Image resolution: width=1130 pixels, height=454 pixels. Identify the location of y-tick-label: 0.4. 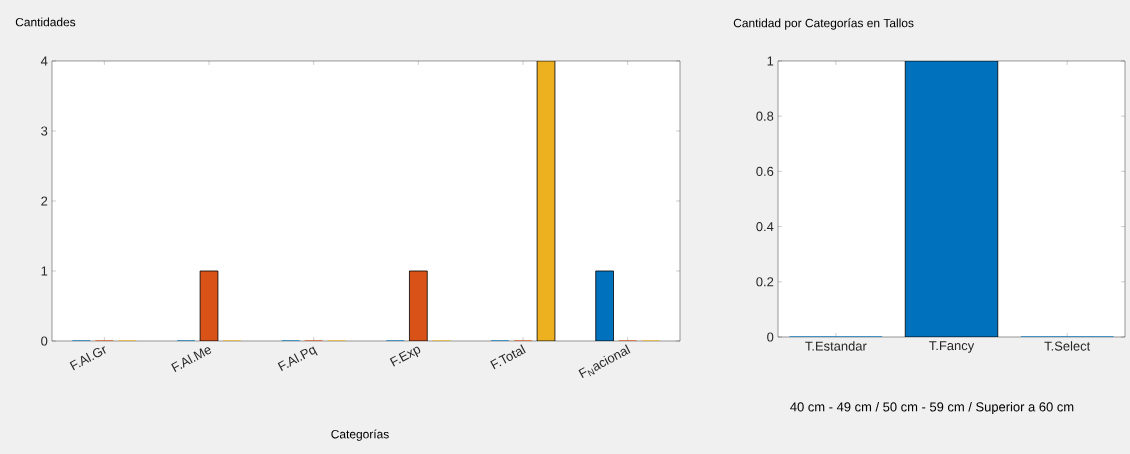
(765, 227).